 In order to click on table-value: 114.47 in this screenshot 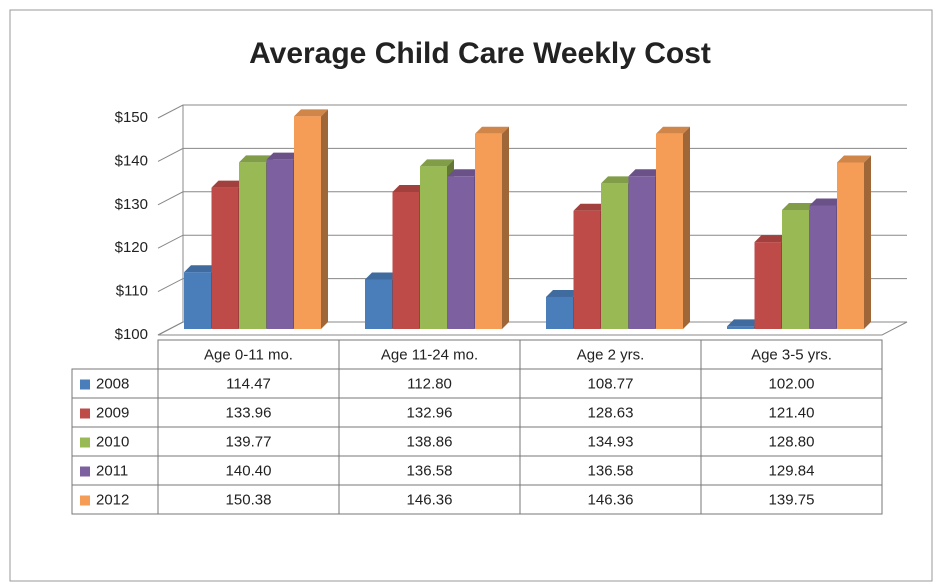, I will do `click(248, 383)`.